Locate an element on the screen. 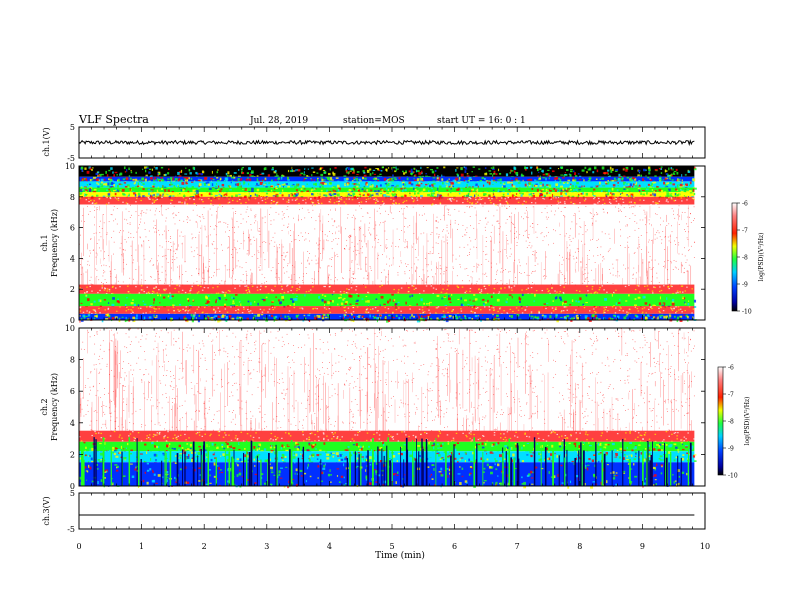 Image resolution: width=792 pixels, height=612 pixels. time-axis: 0 1 2 3 4 5 6 7 8 9 10 is located at coordinates (393, 546).